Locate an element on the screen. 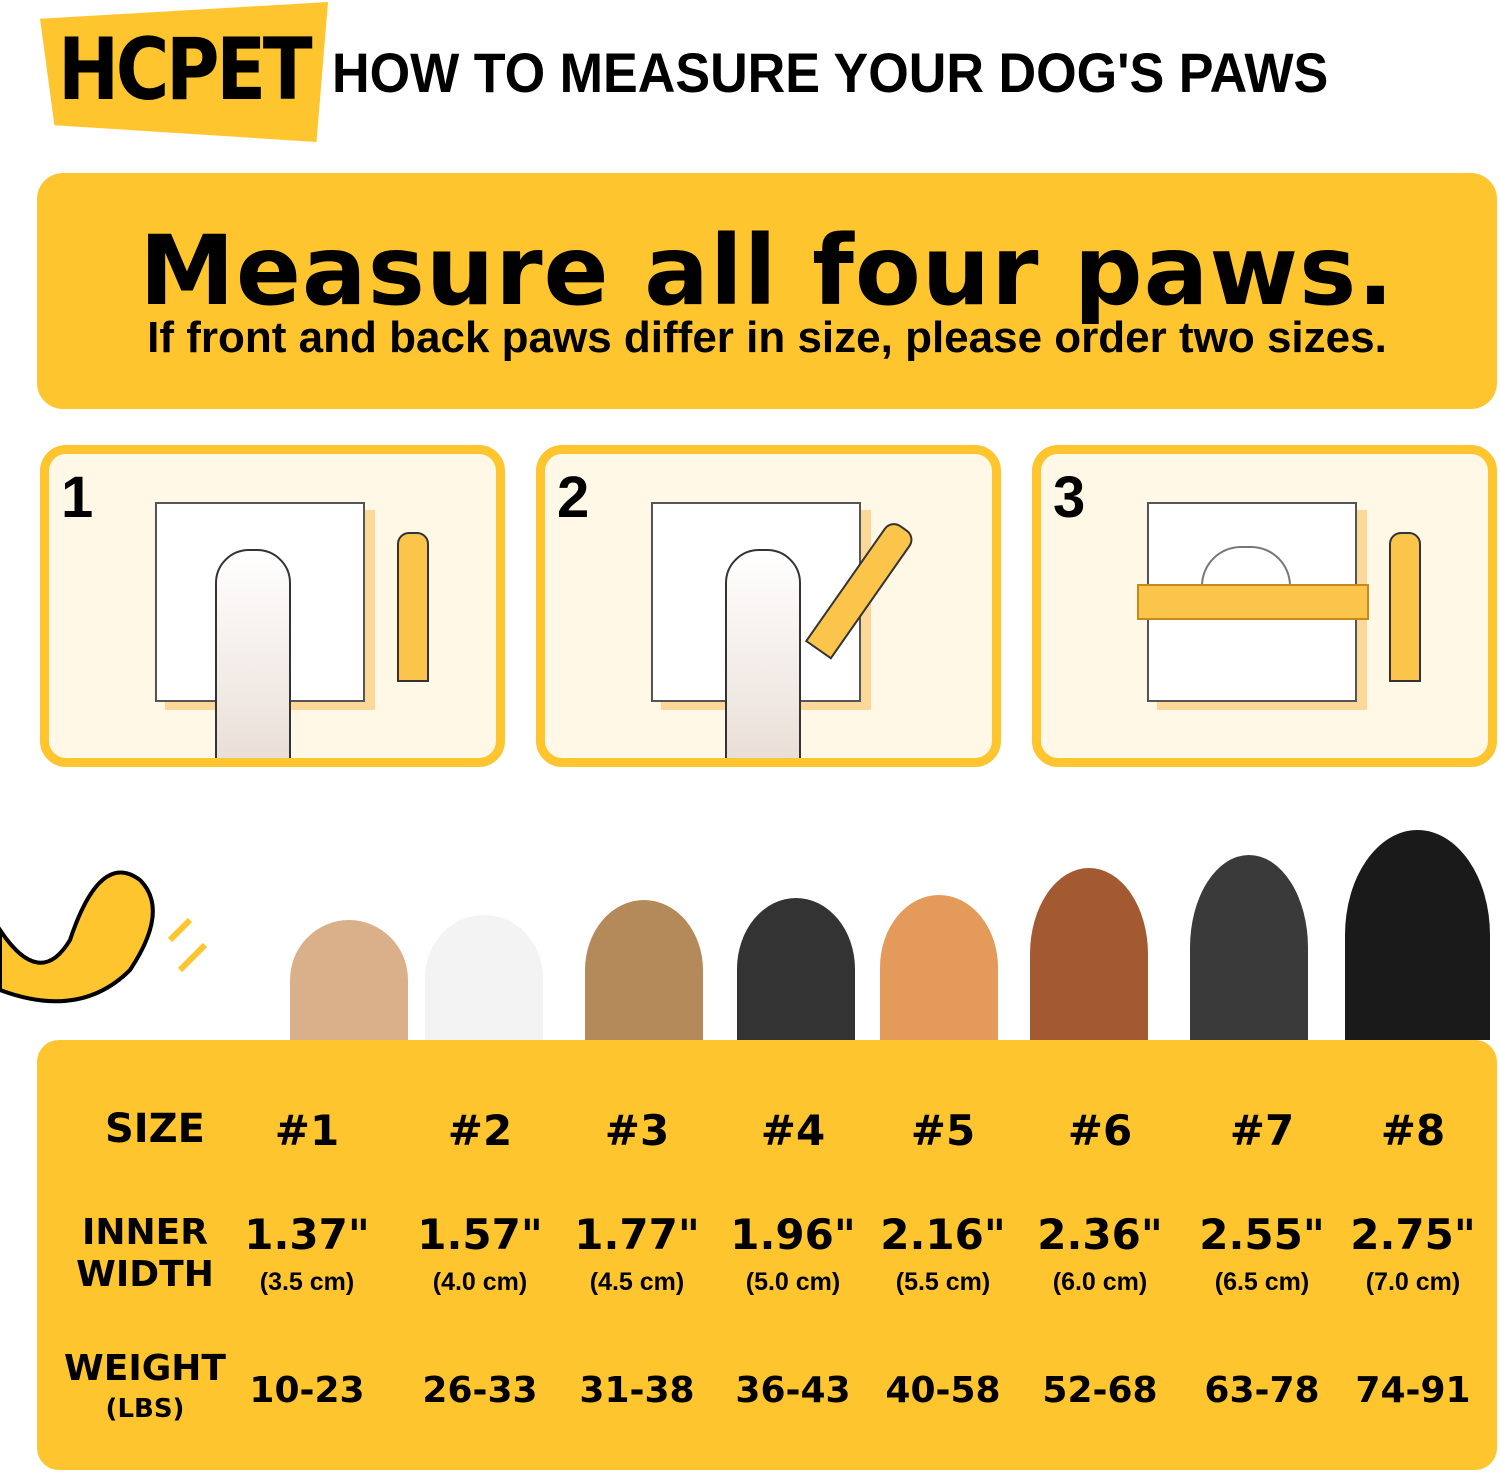 The width and height of the screenshot is (1500, 1473). logo-badge is located at coordinates (184, 72).